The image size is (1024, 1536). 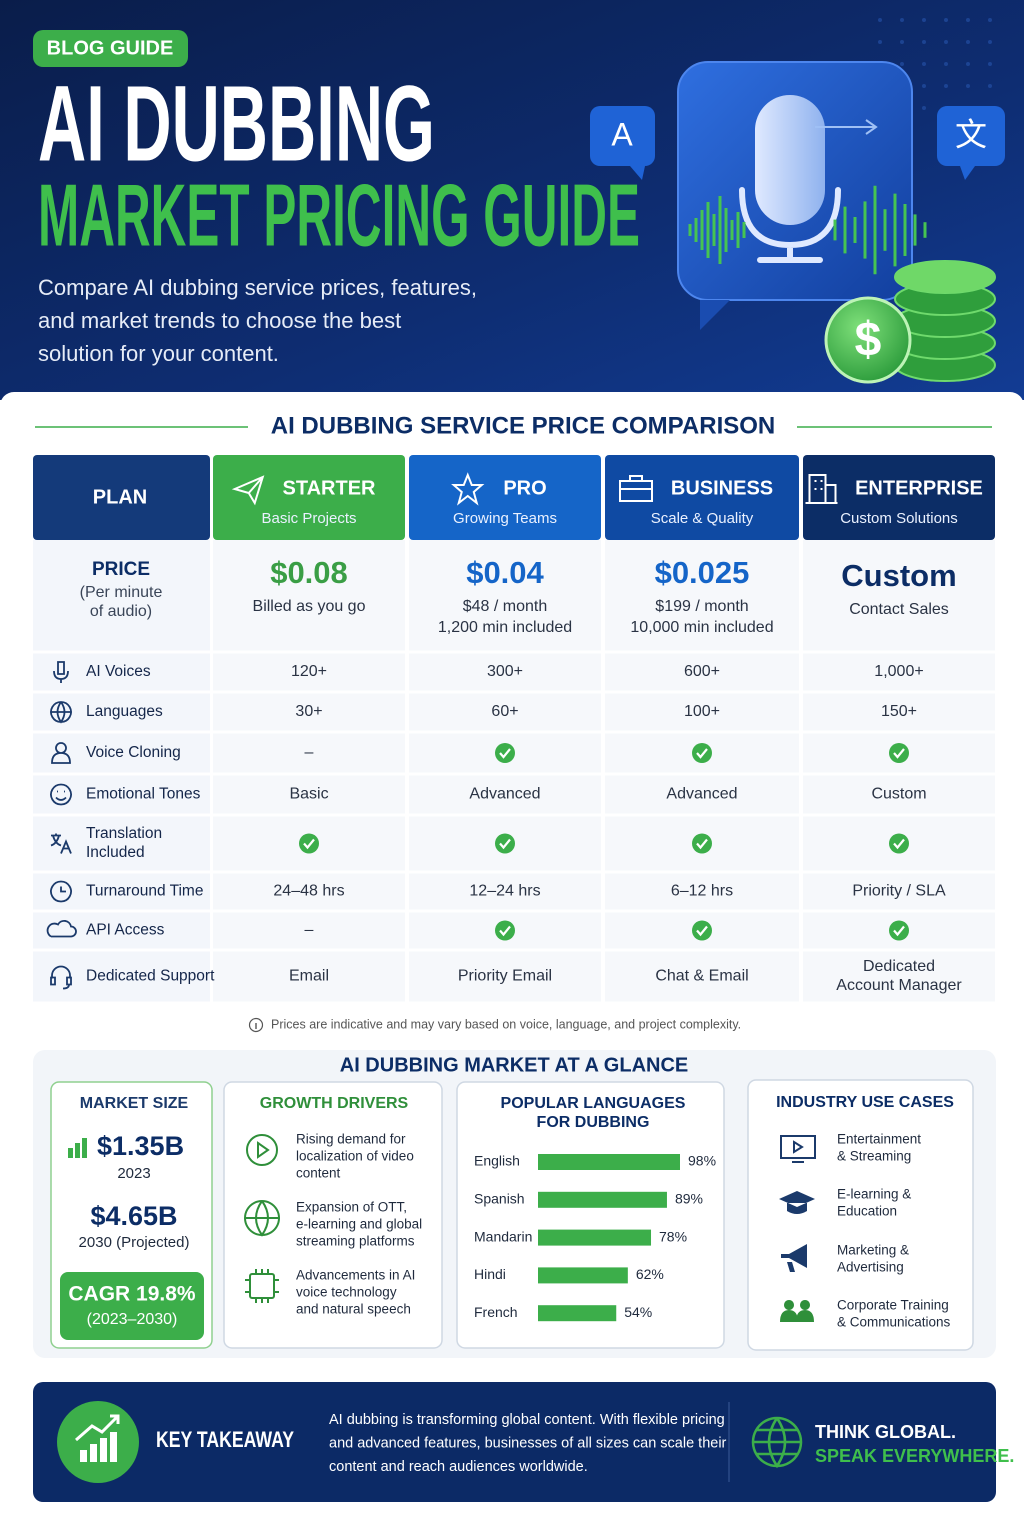 What do you see at coordinates (899, 891) in the screenshot?
I see `feature-value: Priority / SLA` at bounding box center [899, 891].